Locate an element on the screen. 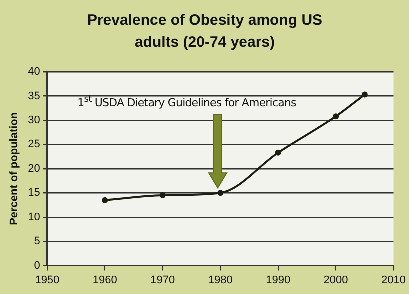 This screenshot has height=294, width=409. x-tick-label: 1970 is located at coordinates (163, 280).